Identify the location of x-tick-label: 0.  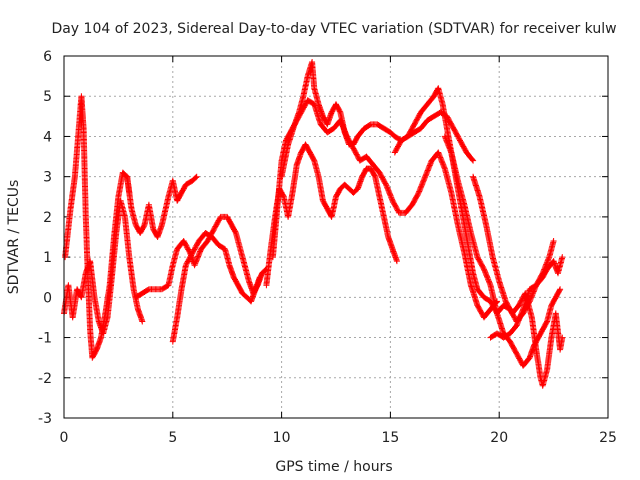
(64, 438).